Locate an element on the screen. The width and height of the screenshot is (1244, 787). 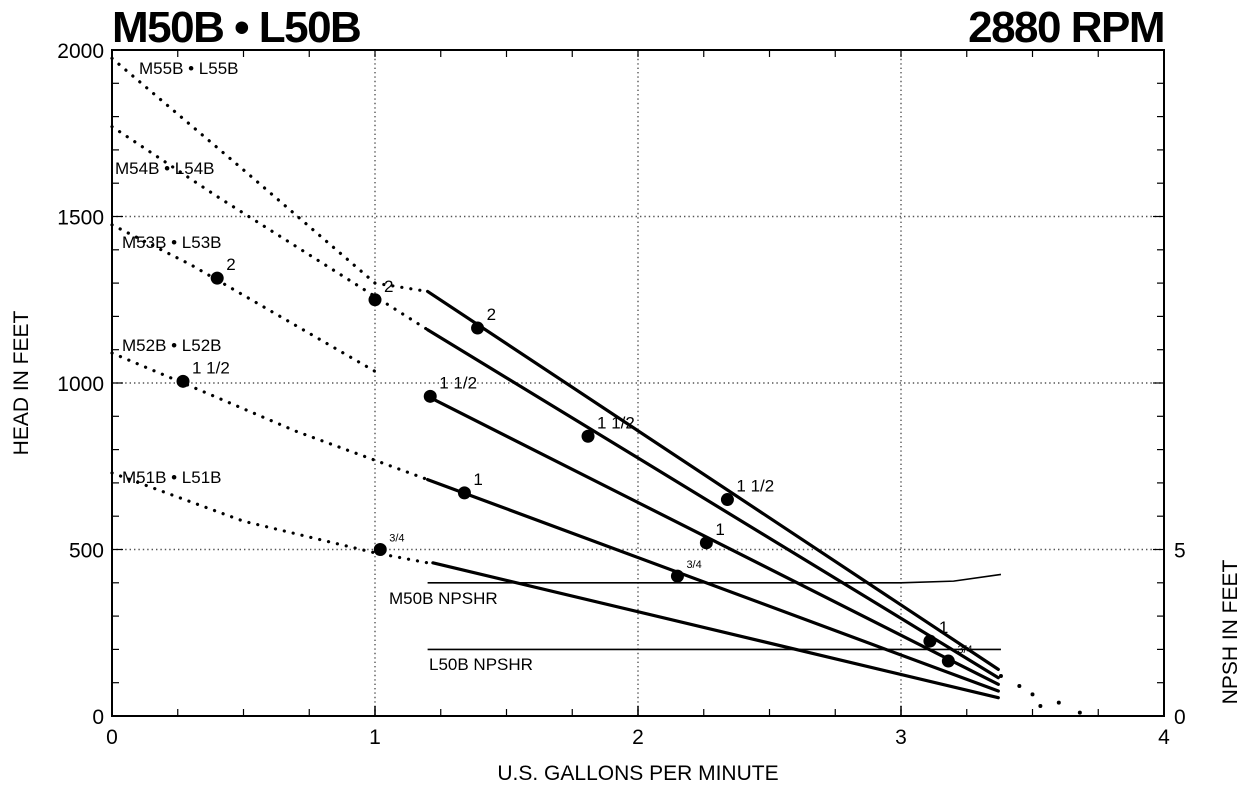
x-tick-label: 0 is located at coordinates (112, 737).